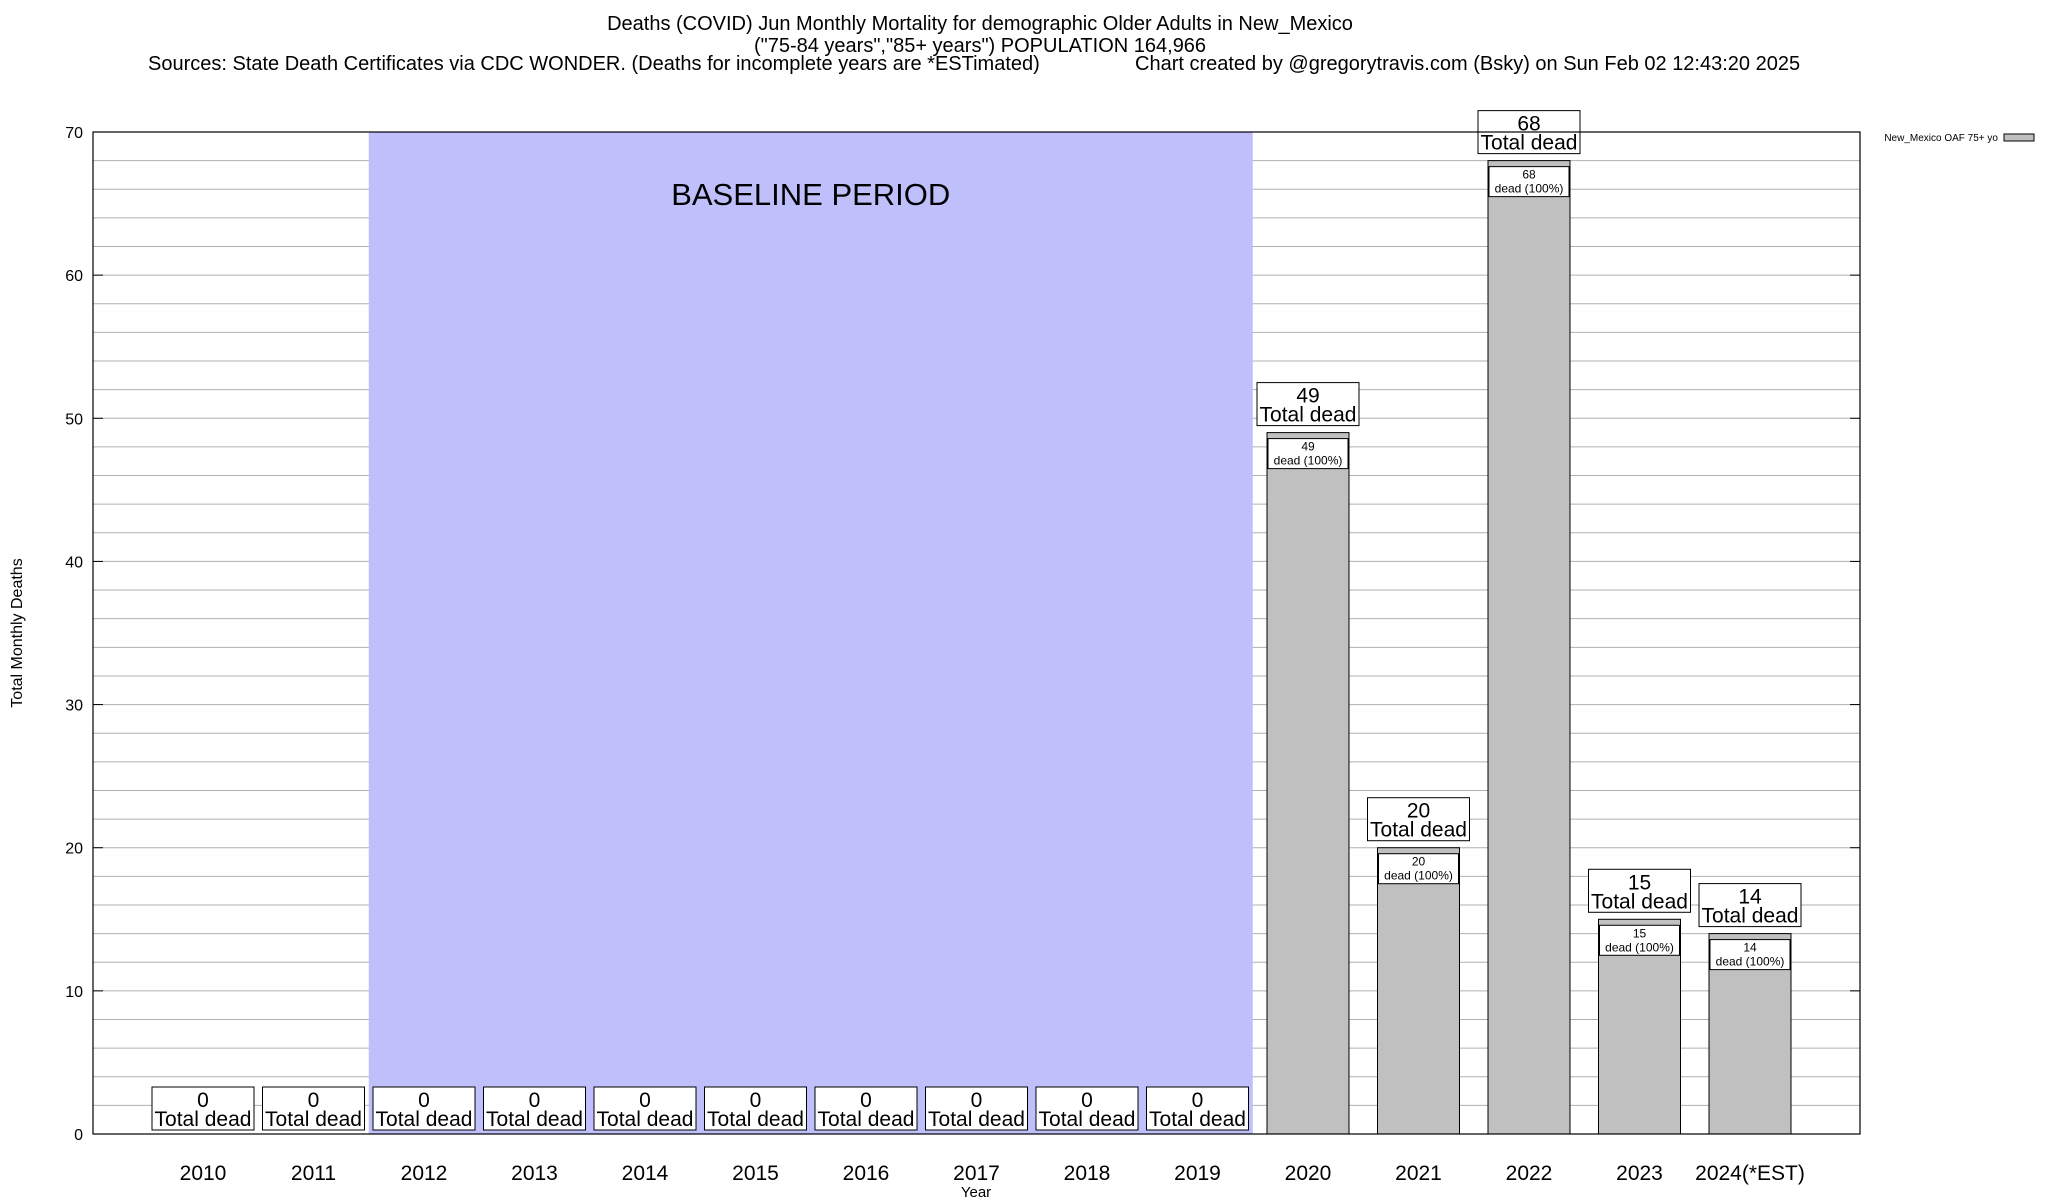 This screenshot has height=1200, width=2048. I want to click on x-tick-label: 2010, so click(203, 1173).